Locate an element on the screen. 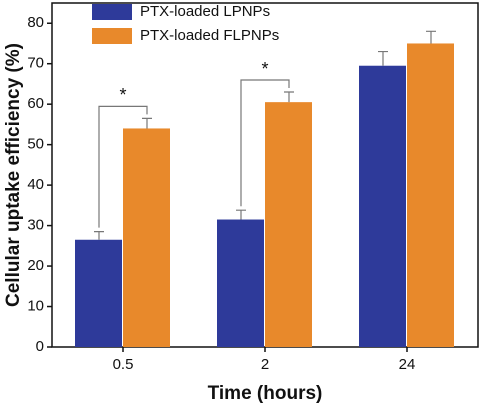  x-tick-label: 2 is located at coordinates (265, 364).